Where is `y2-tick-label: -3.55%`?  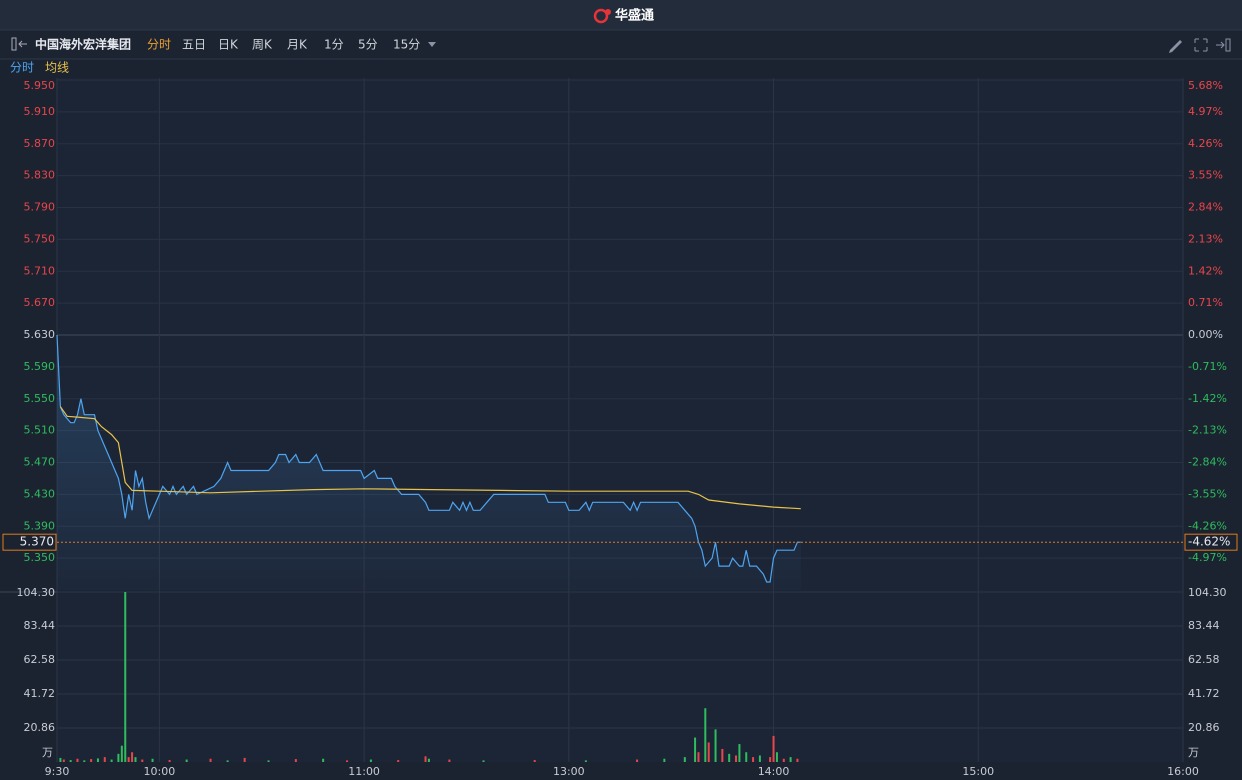 y2-tick-label: -3.55% is located at coordinates (1207, 493).